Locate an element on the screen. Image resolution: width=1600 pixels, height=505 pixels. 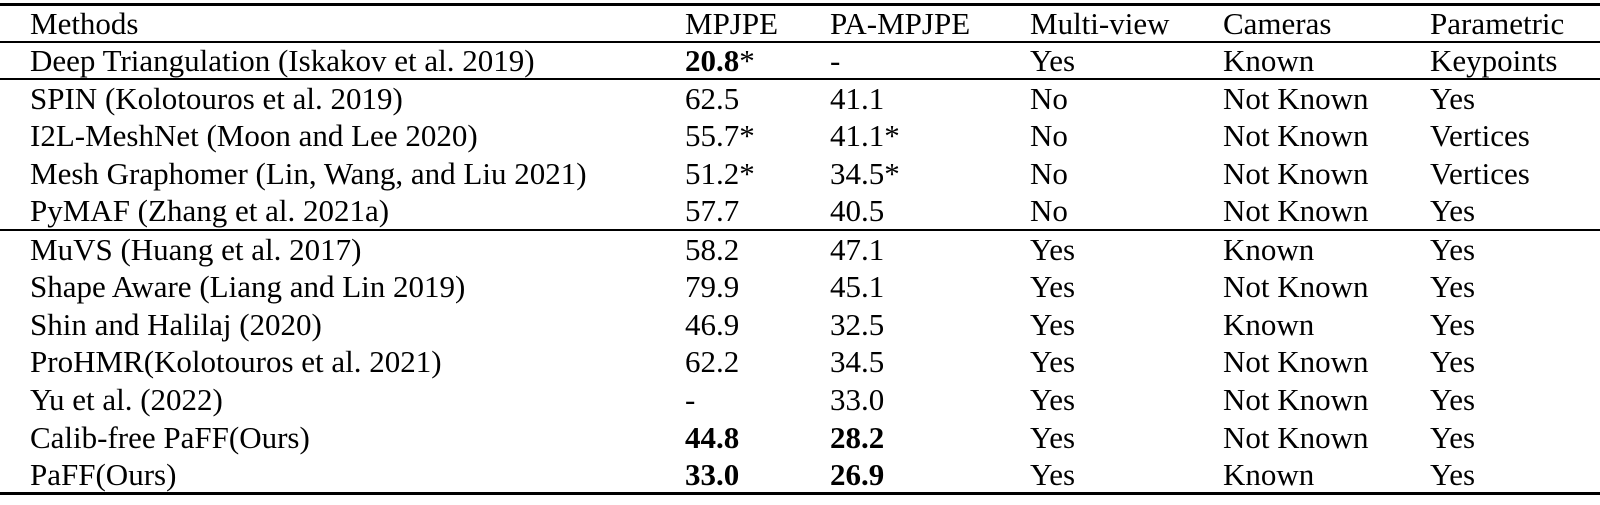
pa-mpjpe-cell: 34.5 is located at coordinates (930, 362).